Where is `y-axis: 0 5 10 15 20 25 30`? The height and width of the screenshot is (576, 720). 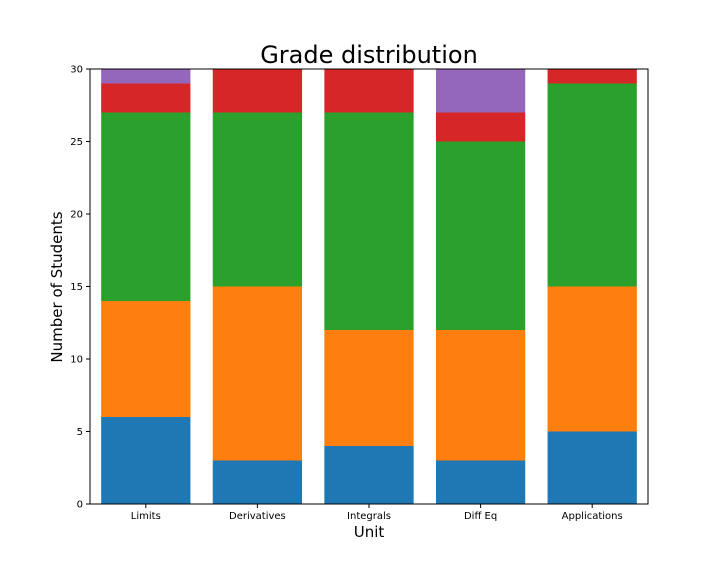 y-axis: 0 5 10 15 20 25 30 is located at coordinates (80, 288).